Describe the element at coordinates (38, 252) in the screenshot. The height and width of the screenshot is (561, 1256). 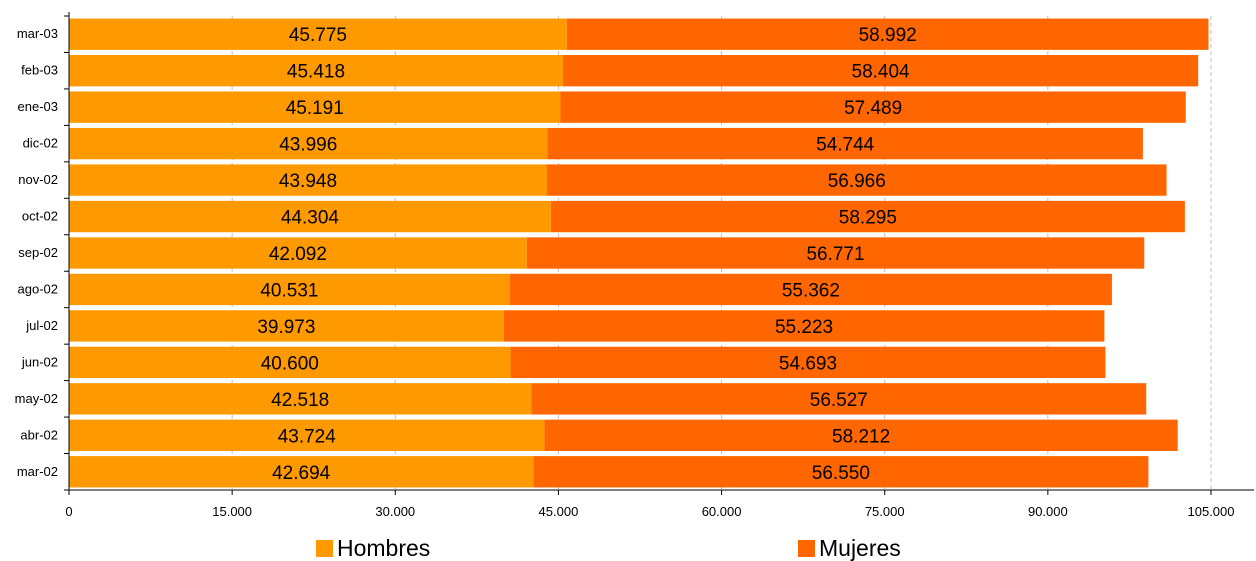
I see `category-label: sep-02` at that location.